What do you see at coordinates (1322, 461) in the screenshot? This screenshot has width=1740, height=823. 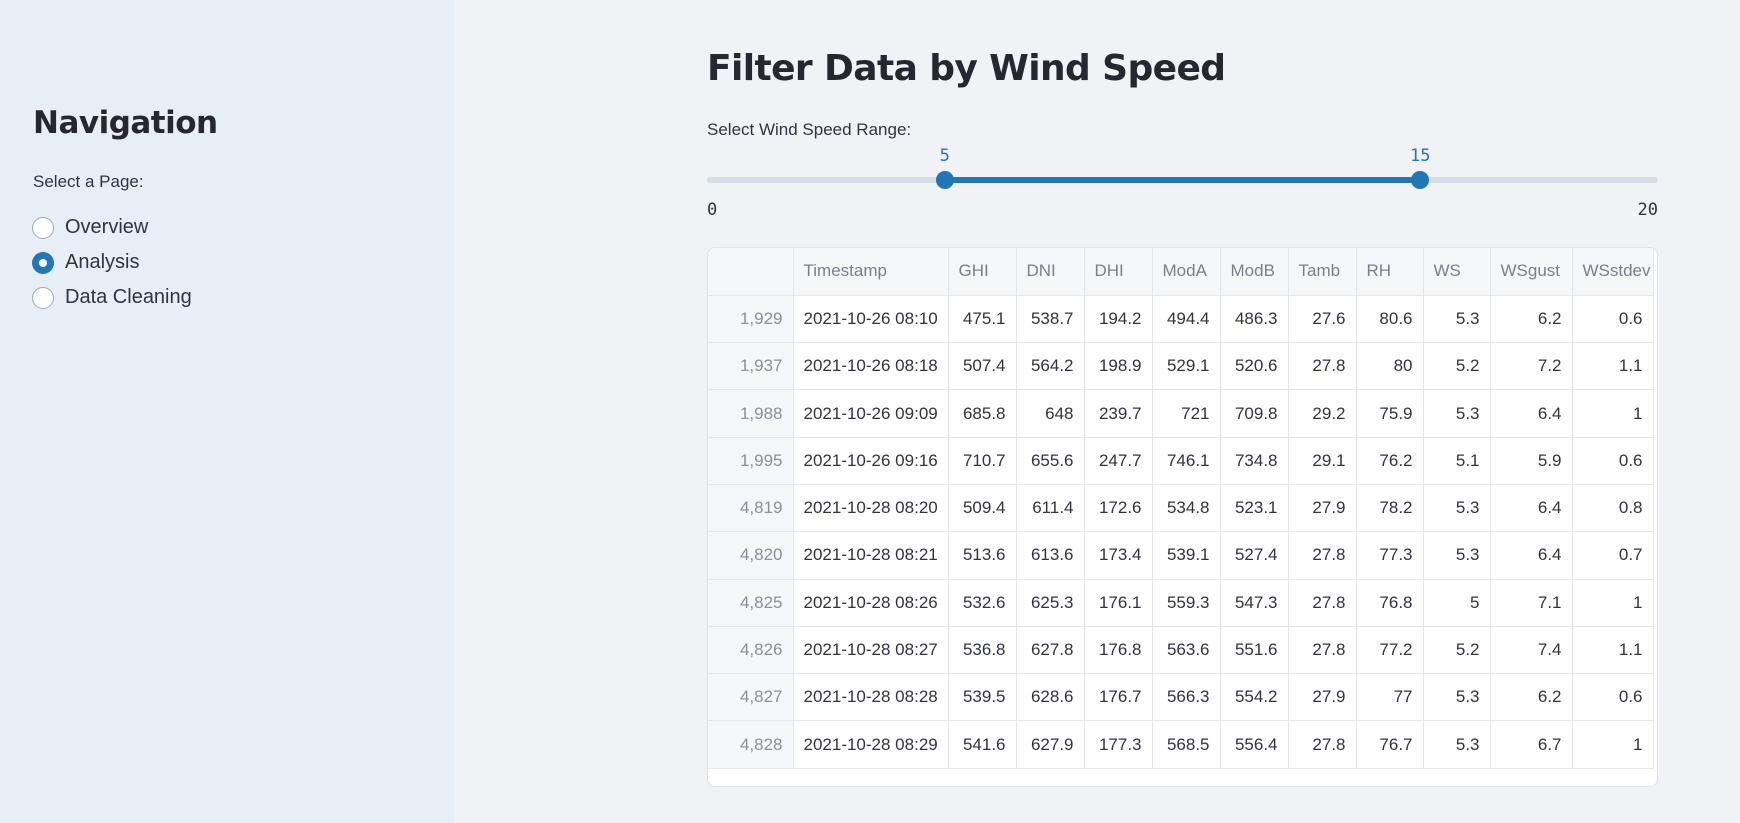 I see `table-cell: 29.1` at bounding box center [1322, 461].